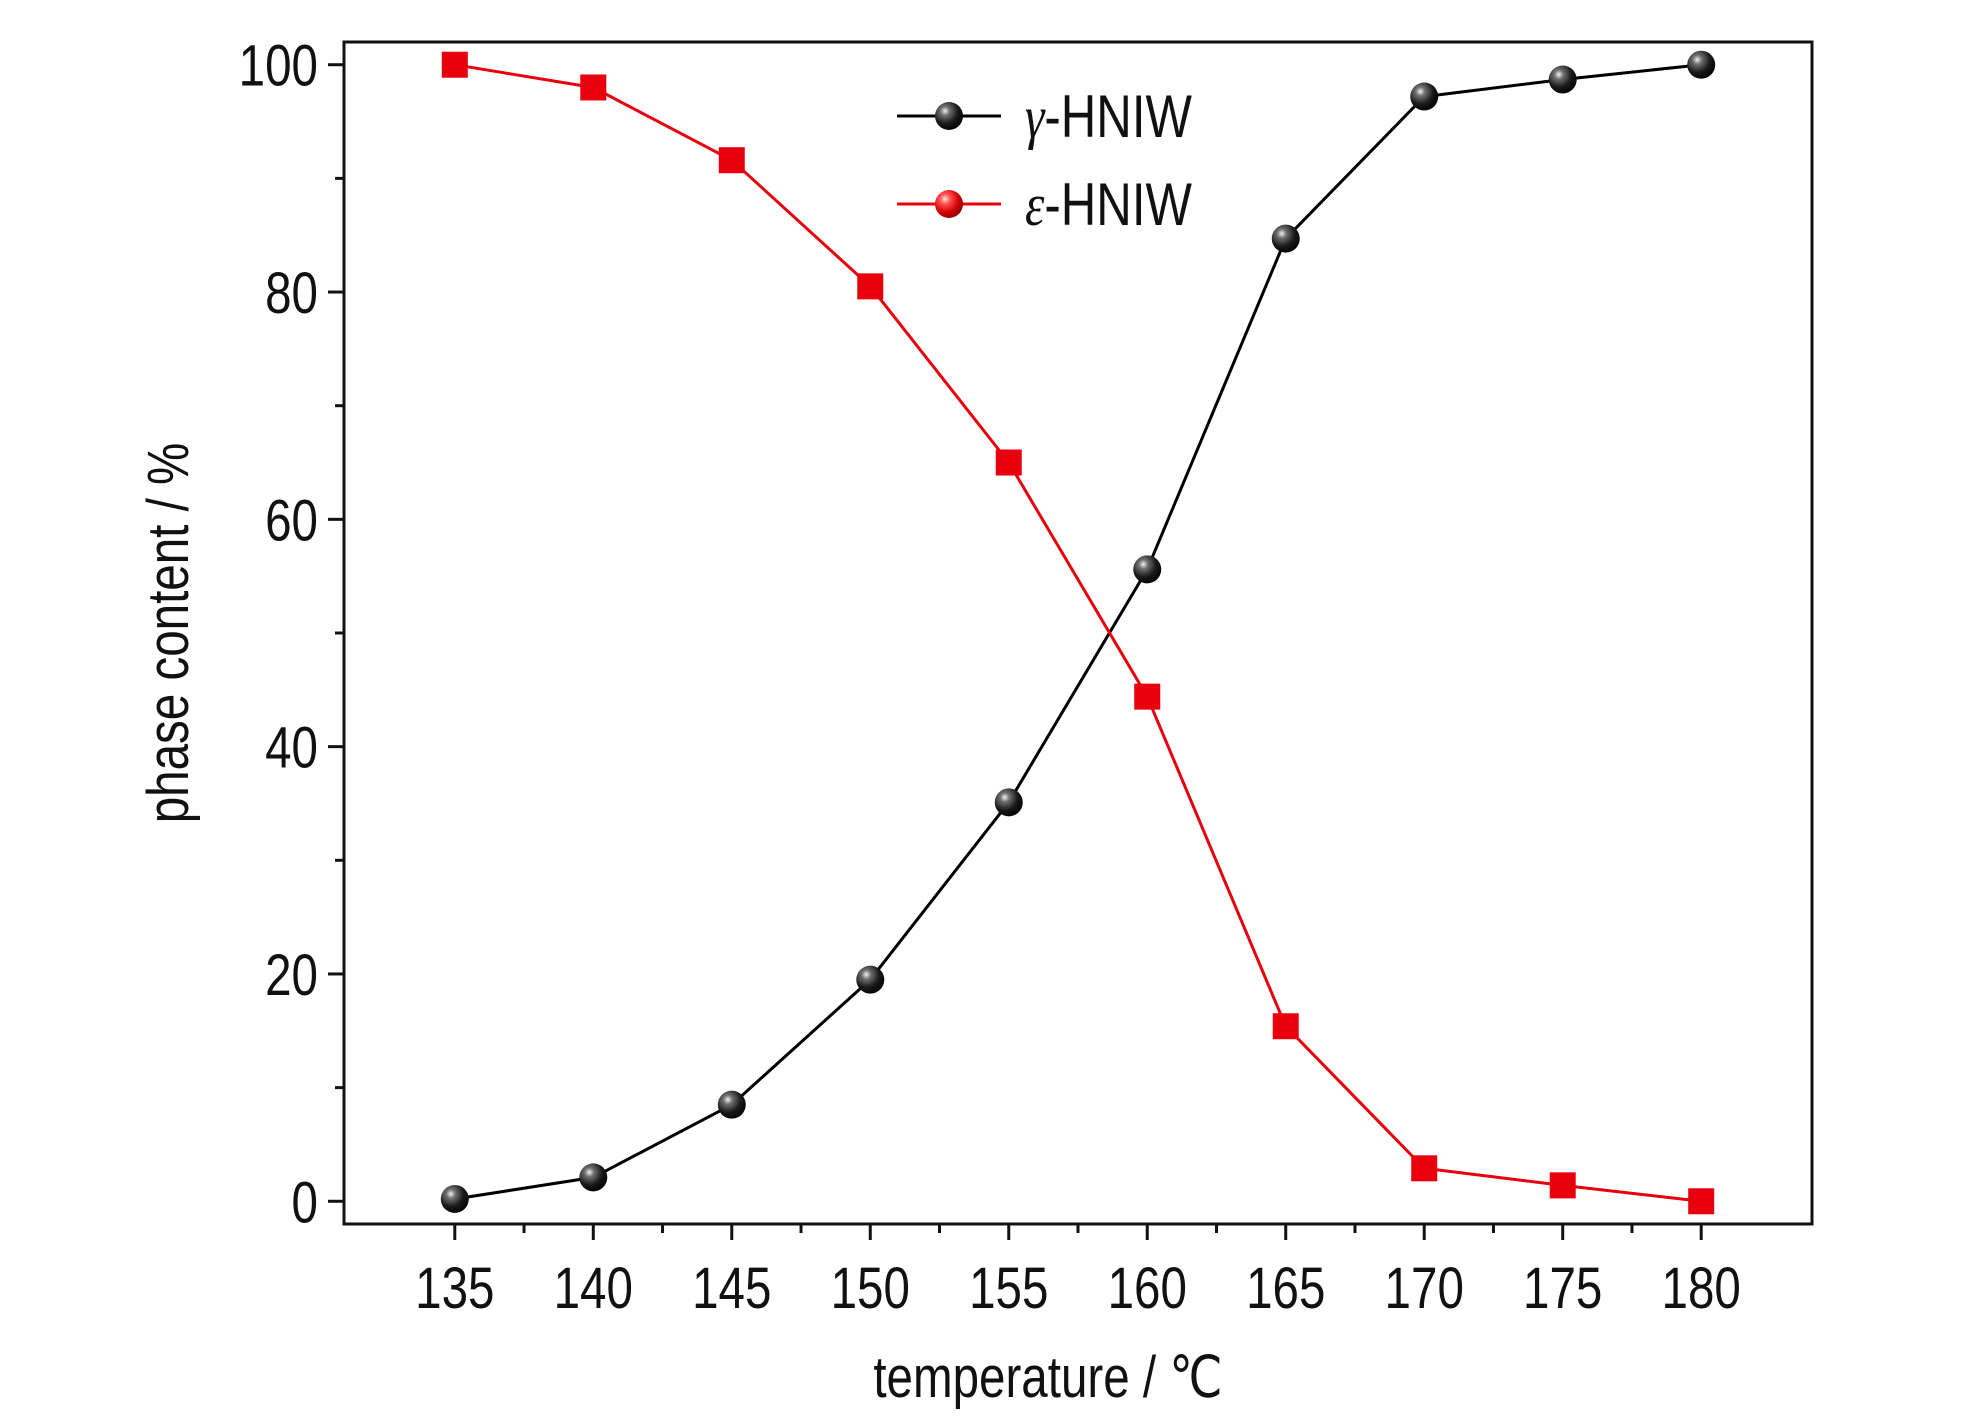  I want to click on legend: γ-HNIW ε-HNIW, so click(1060, 163).